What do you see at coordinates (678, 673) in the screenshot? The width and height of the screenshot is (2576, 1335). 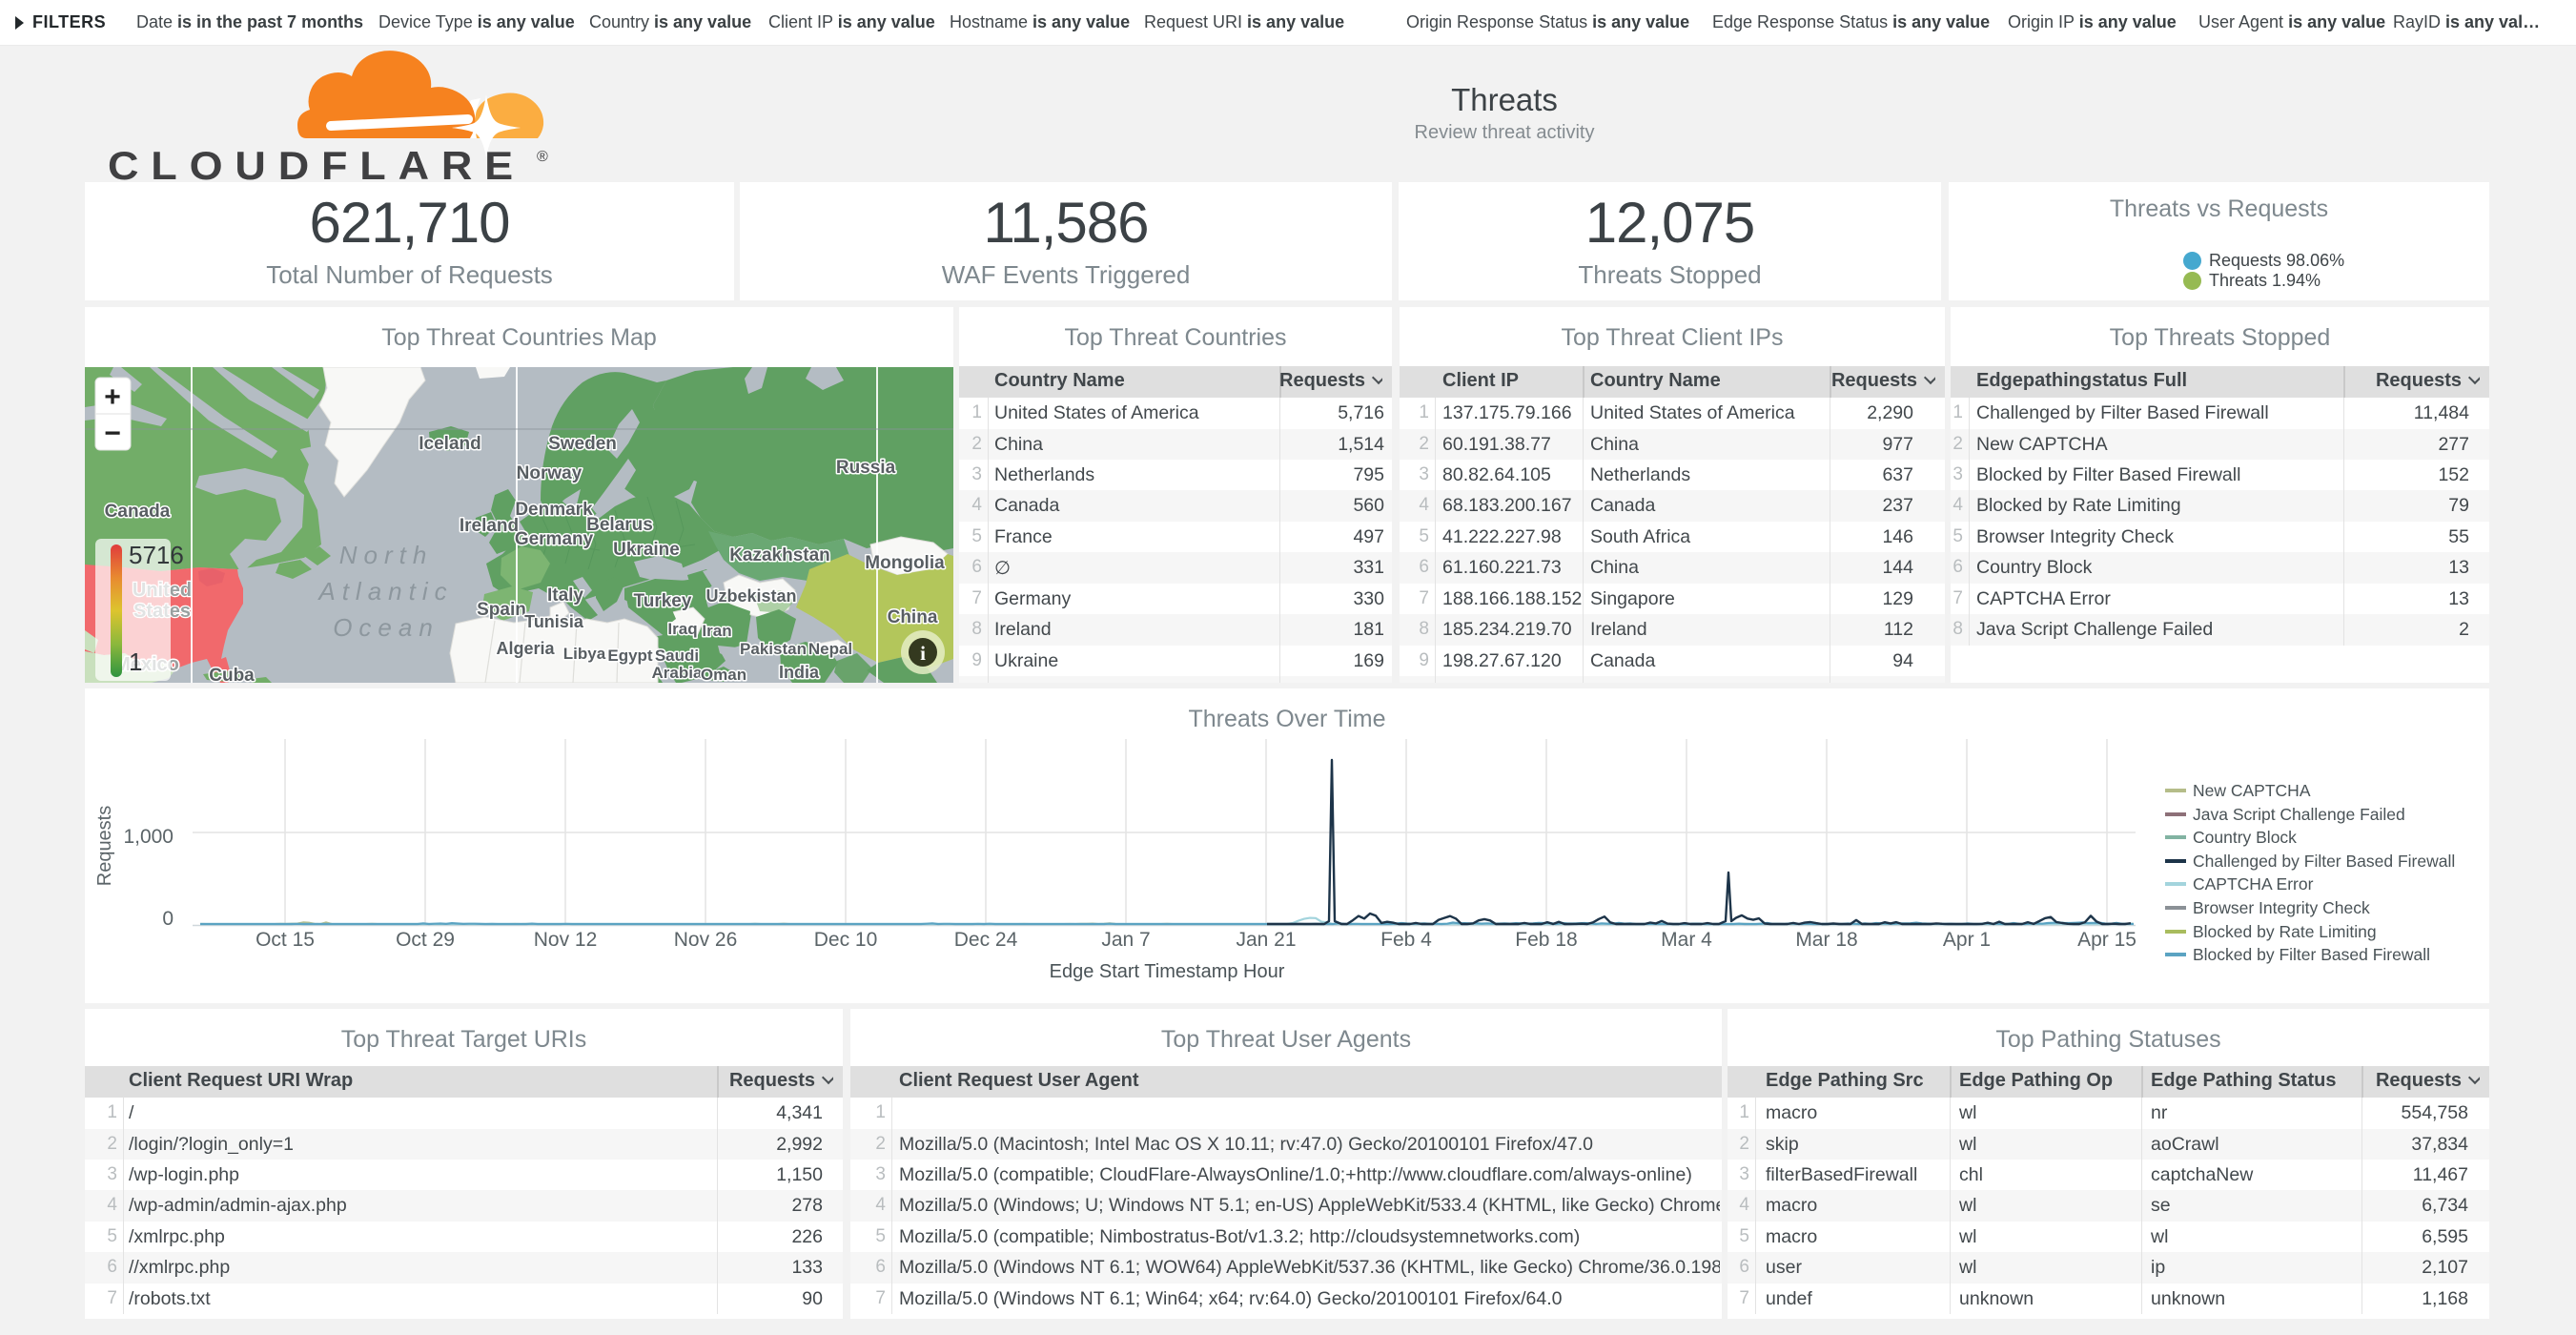 I see `svg-text: Arabia` at bounding box center [678, 673].